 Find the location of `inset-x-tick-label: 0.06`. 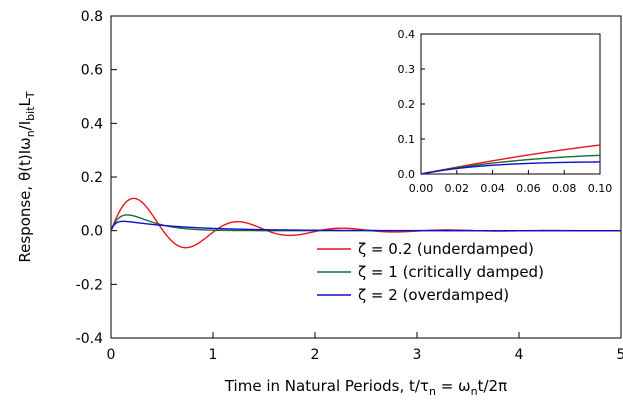

inset-x-tick-label: 0.06 is located at coordinates (528, 188).